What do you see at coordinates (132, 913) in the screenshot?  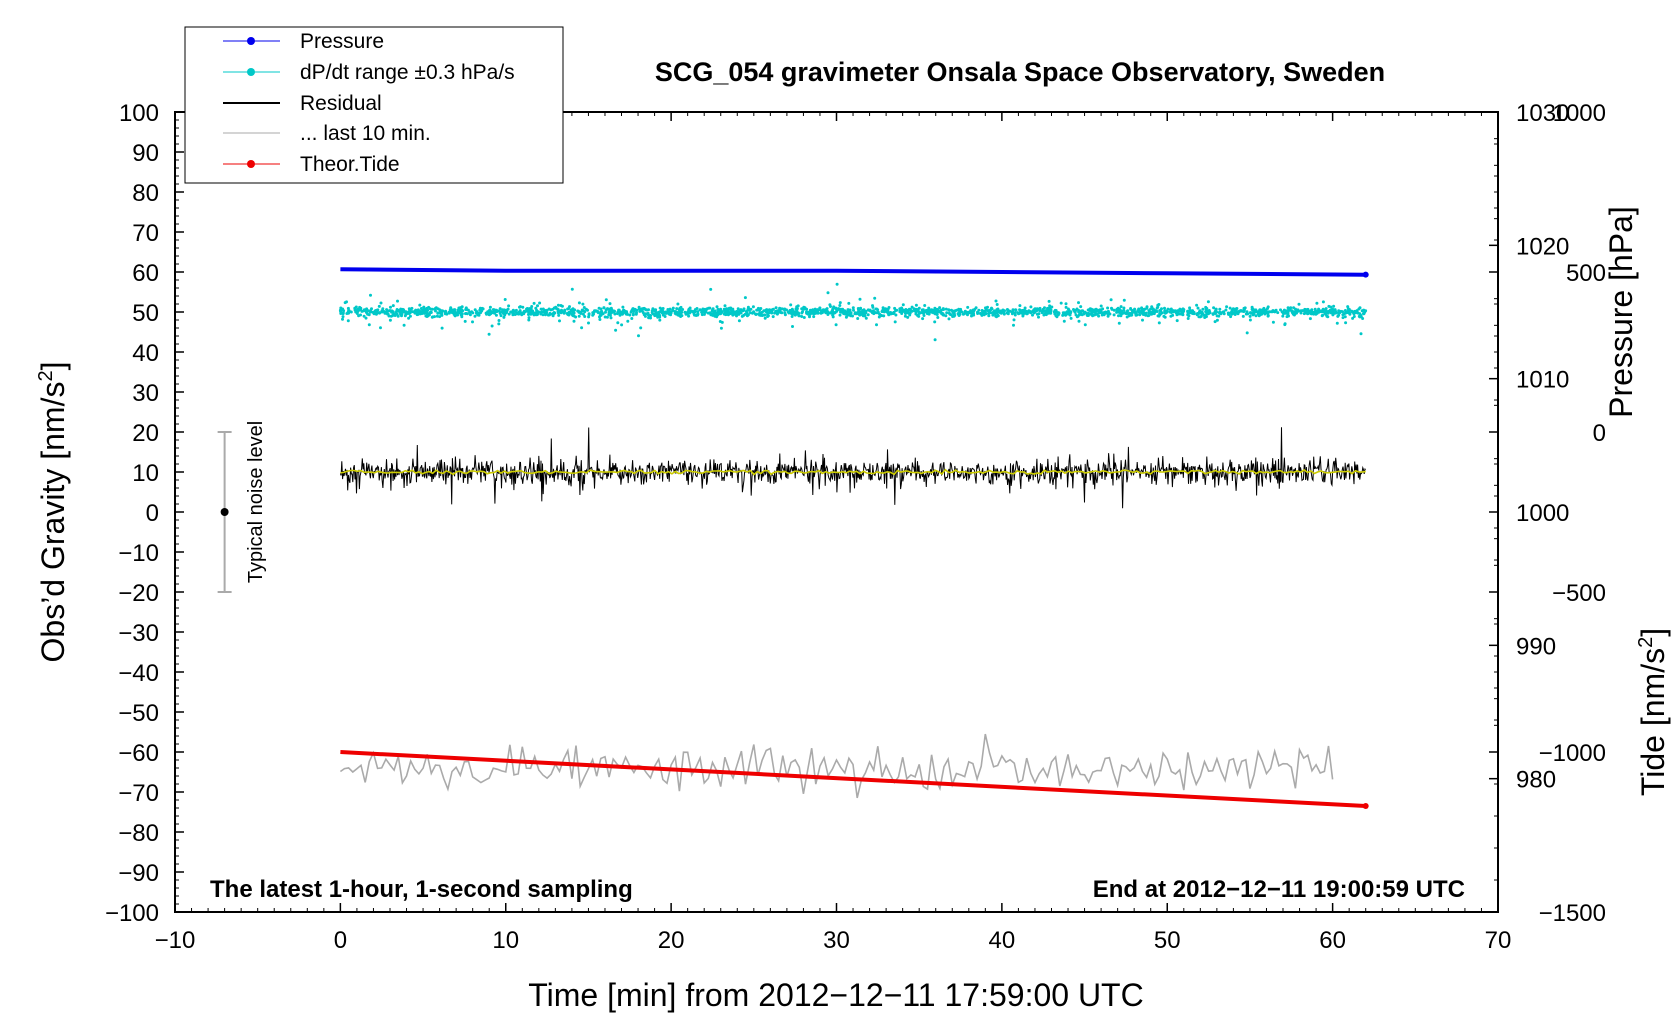 I see `y-tick-label: −100` at bounding box center [132, 913].